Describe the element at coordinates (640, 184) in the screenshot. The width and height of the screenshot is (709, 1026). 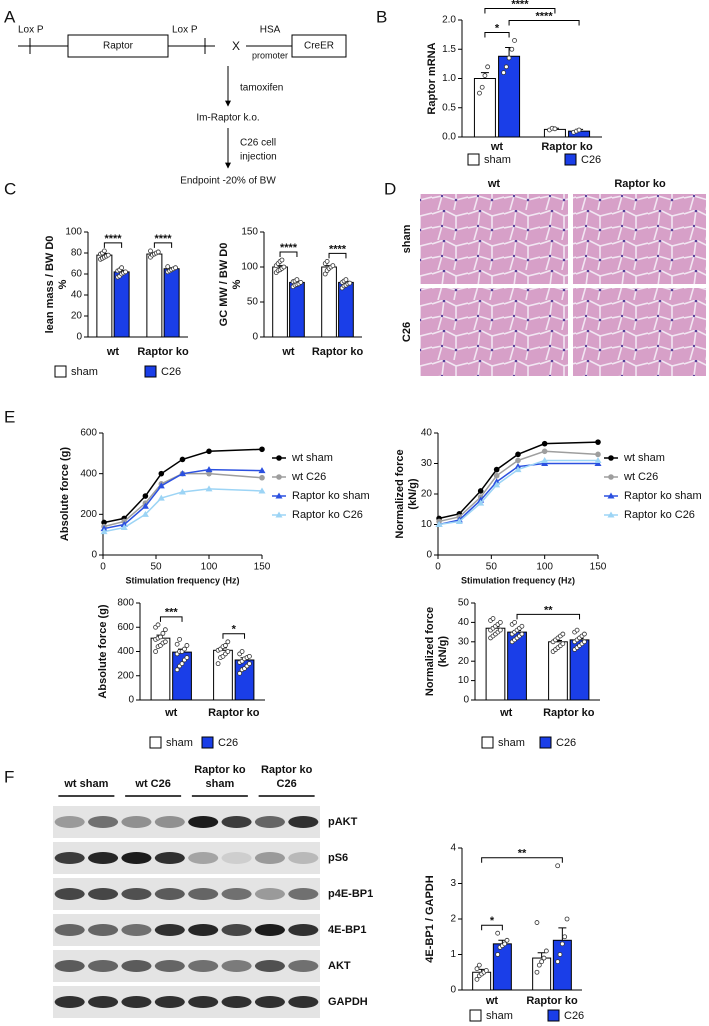
I see `column-label: Raptor ko` at that location.